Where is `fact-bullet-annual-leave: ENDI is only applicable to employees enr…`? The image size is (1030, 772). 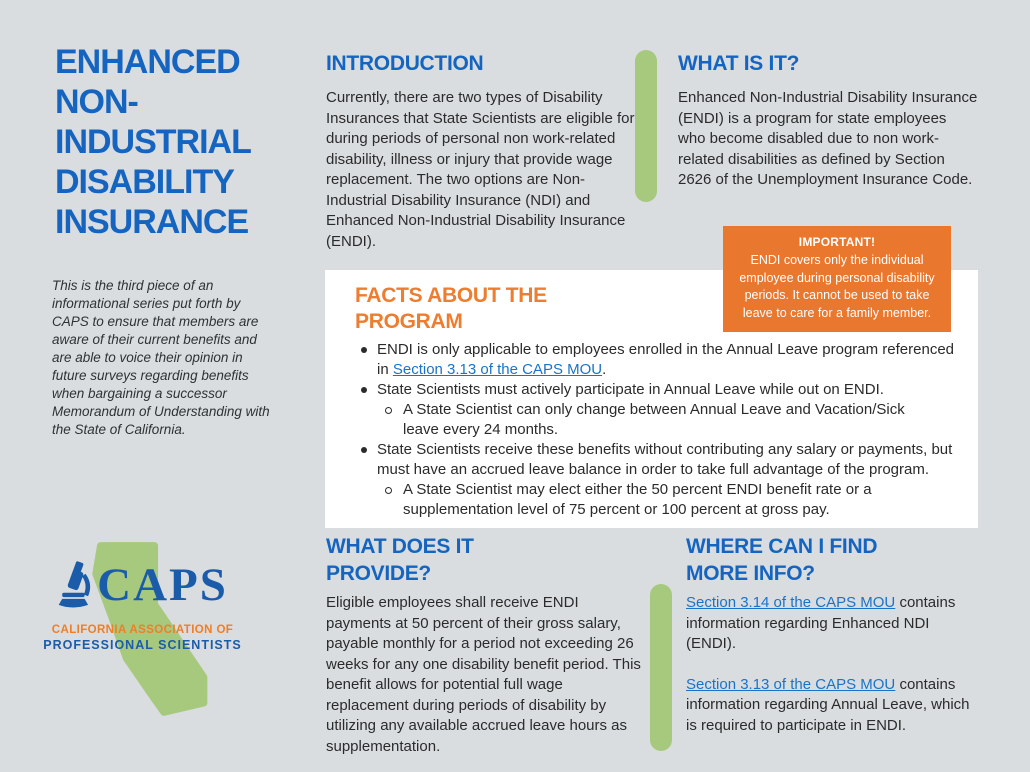
fact-bullet-annual-leave: ENDI is only applicable to employees enr… is located at coordinates (655, 360).